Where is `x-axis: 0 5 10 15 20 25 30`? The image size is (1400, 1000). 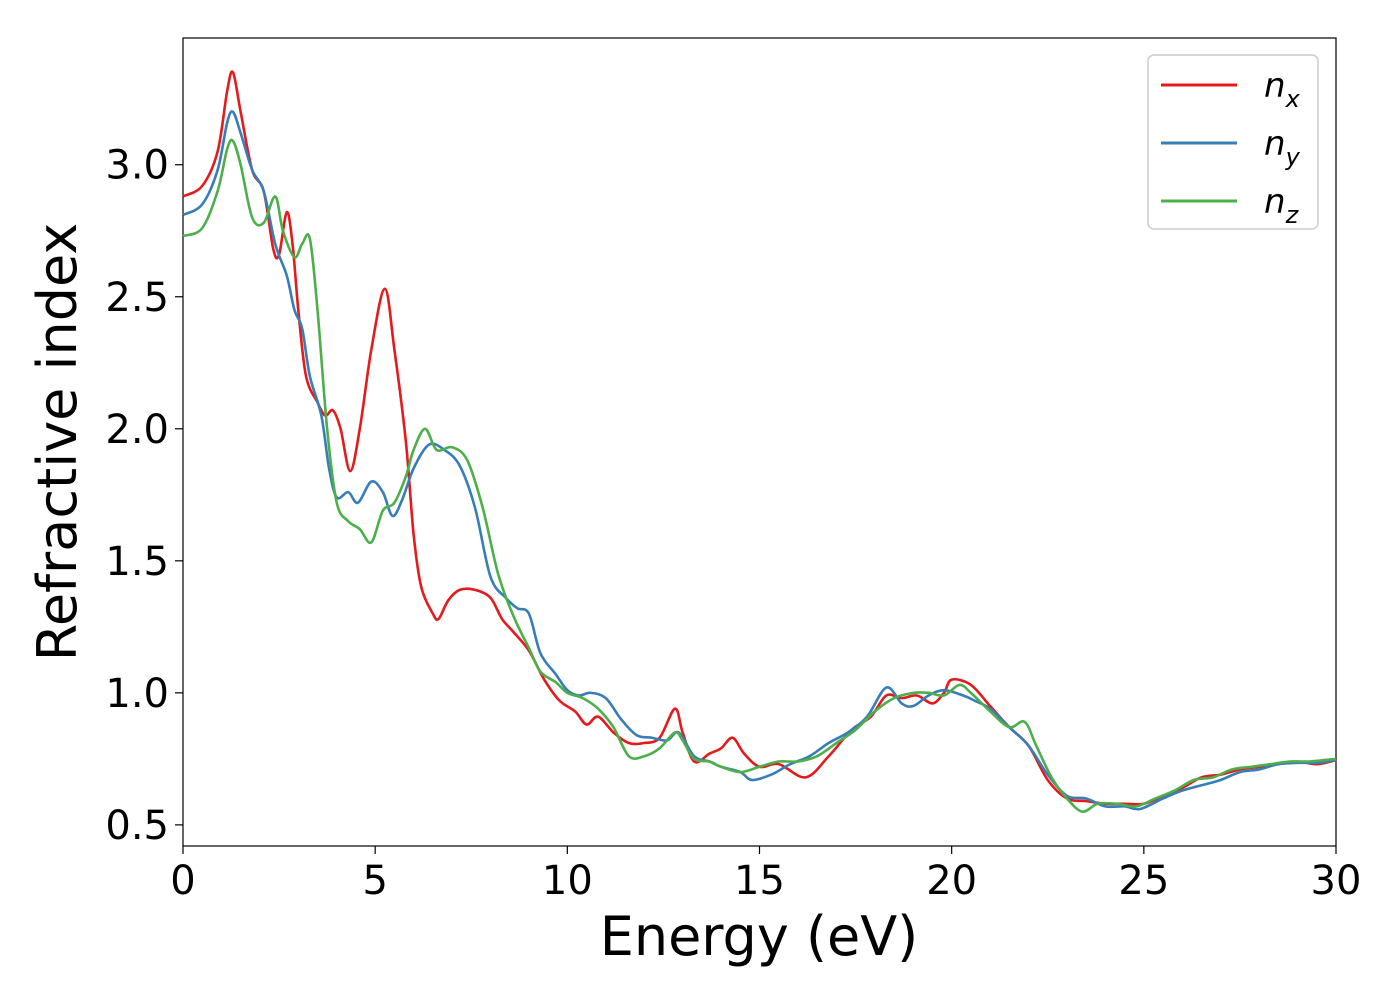 x-axis: 0 5 10 15 20 25 30 is located at coordinates (765, 875).